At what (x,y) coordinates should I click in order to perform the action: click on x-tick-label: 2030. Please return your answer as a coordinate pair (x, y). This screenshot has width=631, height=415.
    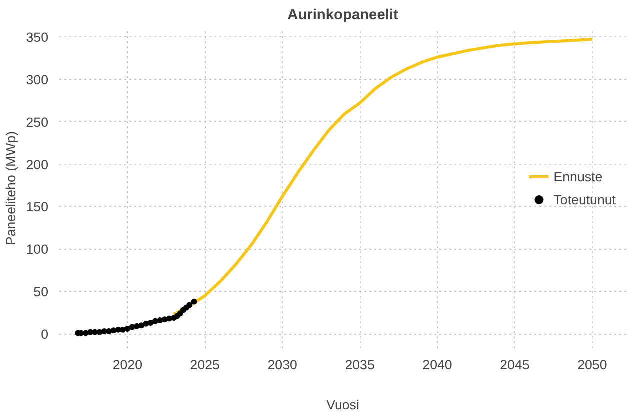
    Looking at the image, I should click on (283, 365).